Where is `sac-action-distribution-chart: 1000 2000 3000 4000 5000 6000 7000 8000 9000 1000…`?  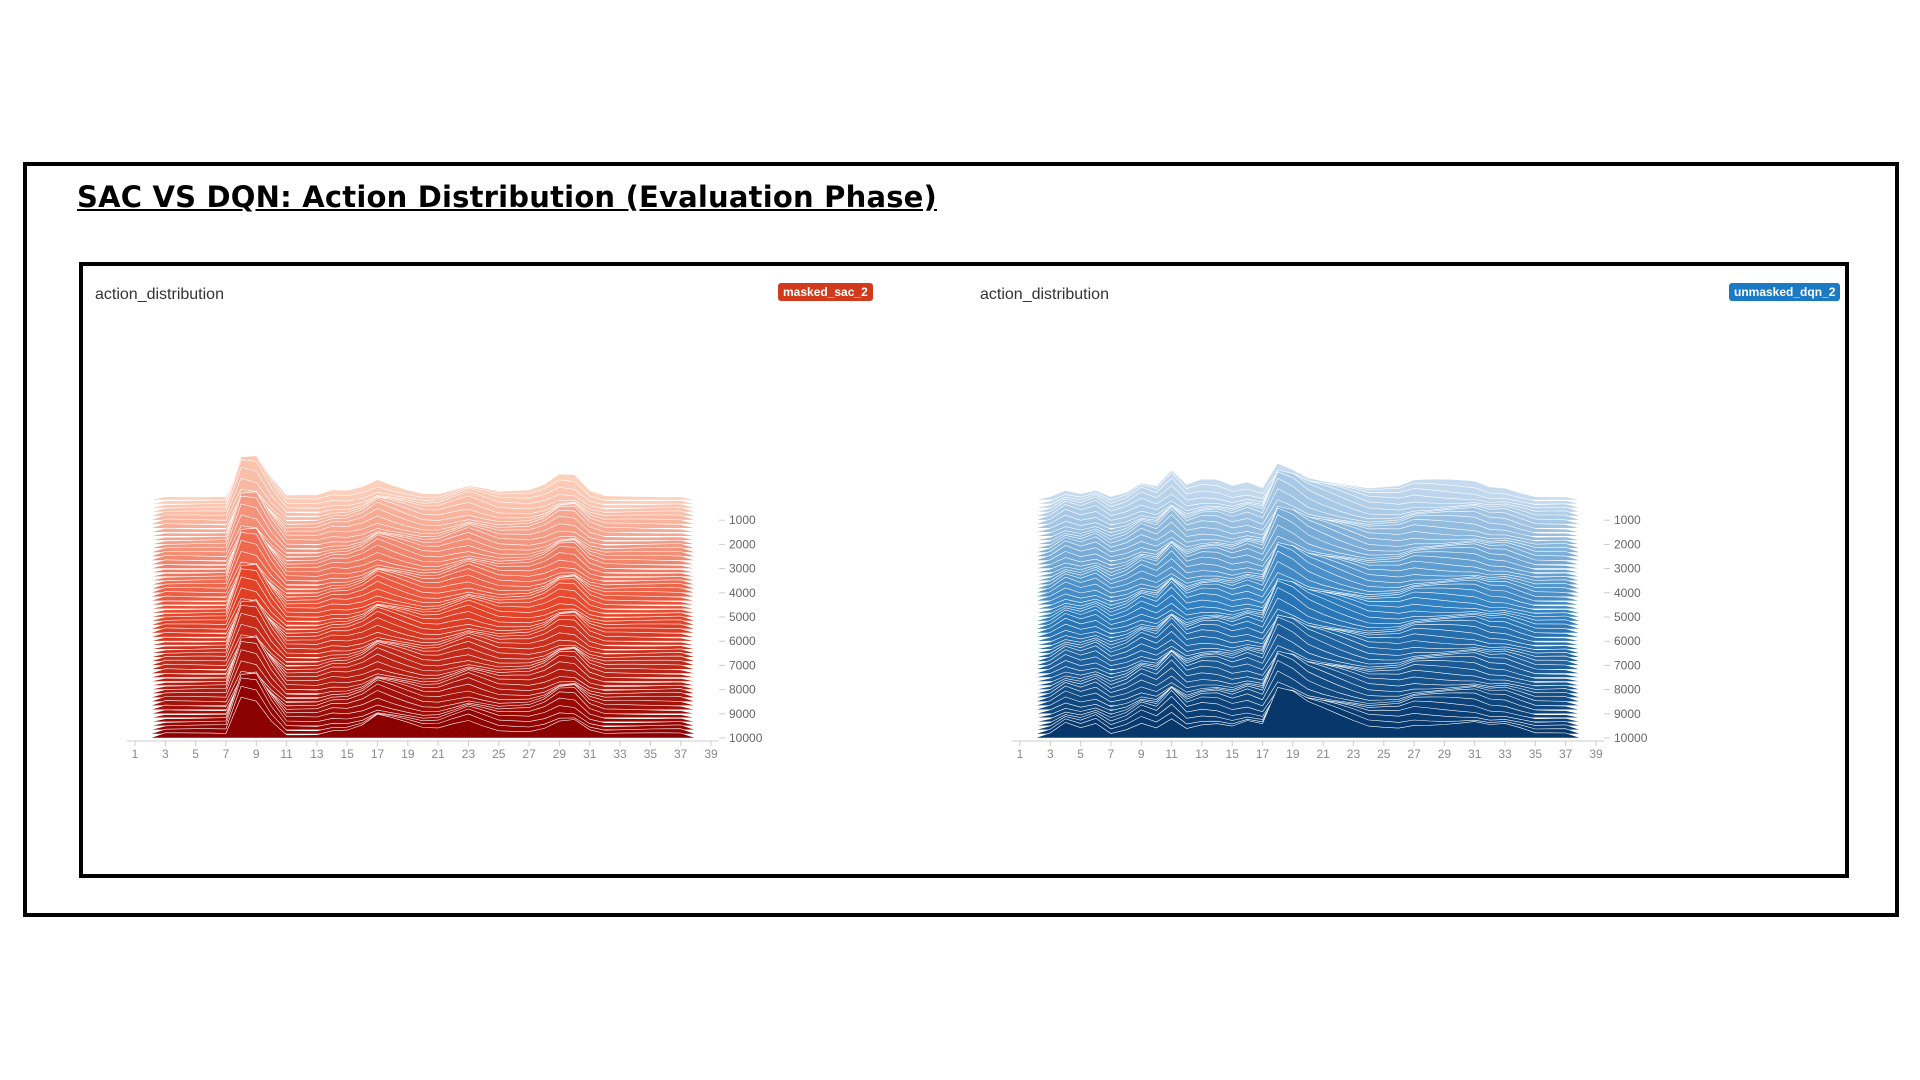
sac-action-distribution-chart: 1000 2000 3000 4000 5000 6000 7000 8000 9000 1000… is located at coordinates (445, 607).